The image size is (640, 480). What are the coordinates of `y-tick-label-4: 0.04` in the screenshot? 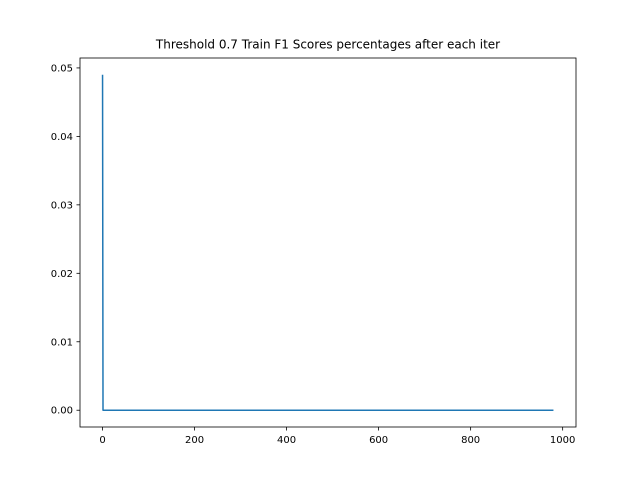 It's located at (62, 137).